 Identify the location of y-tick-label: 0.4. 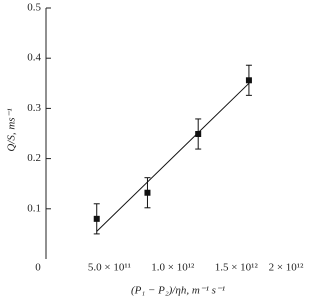
(34, 58).